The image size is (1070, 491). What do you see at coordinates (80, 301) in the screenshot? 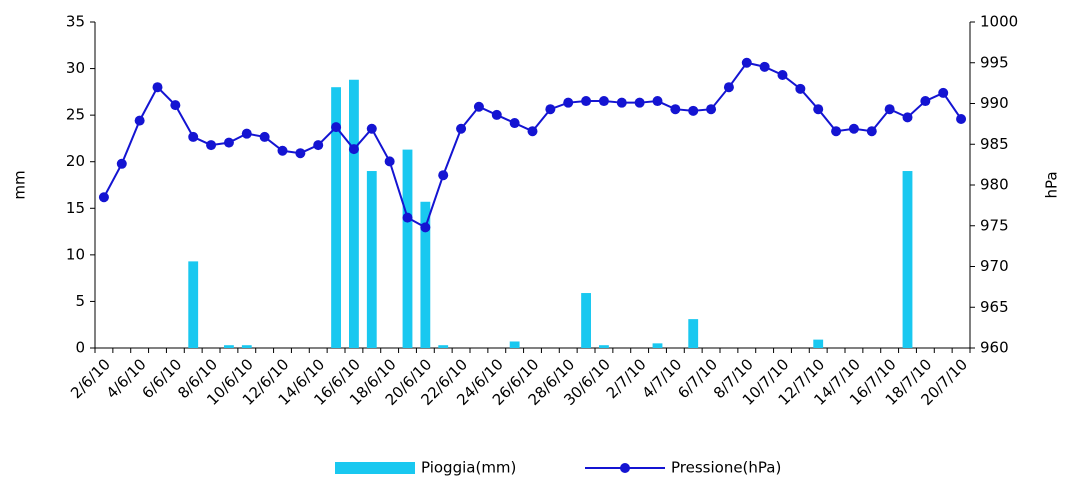
I see `y-tick-label: 5` at bounding box center [80, 301].